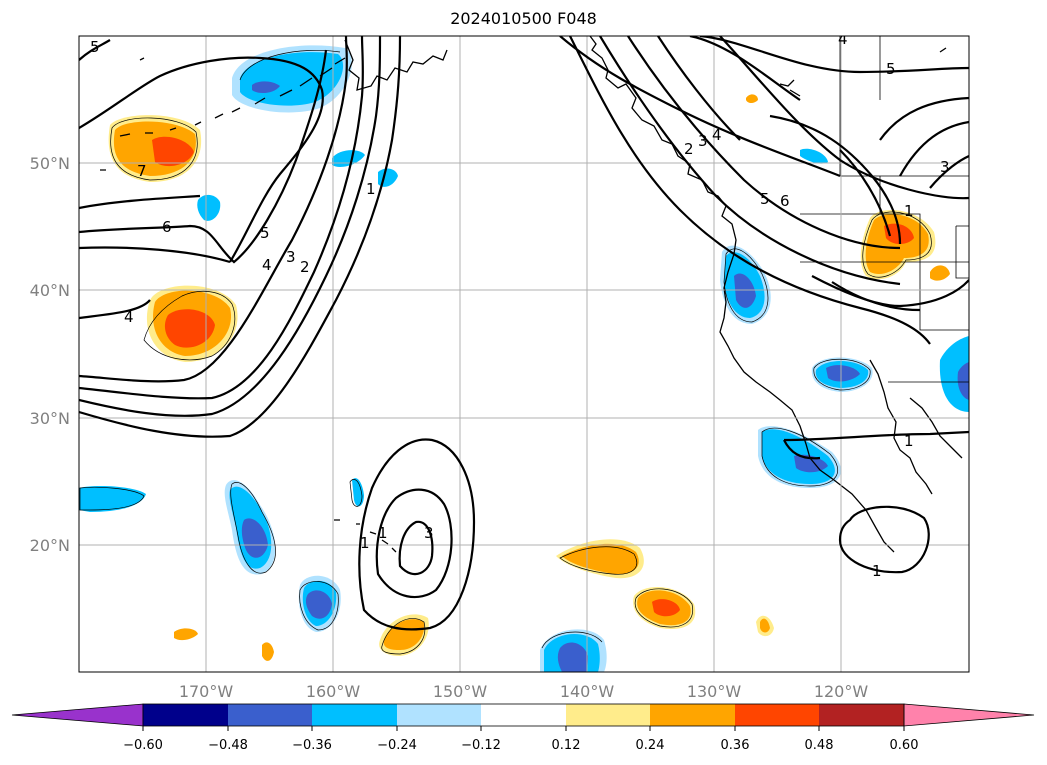  What do you see at coordinates (587, 691) in the screenshot?
I see `lon-label: 140°W` at bounding box center [587, 691].